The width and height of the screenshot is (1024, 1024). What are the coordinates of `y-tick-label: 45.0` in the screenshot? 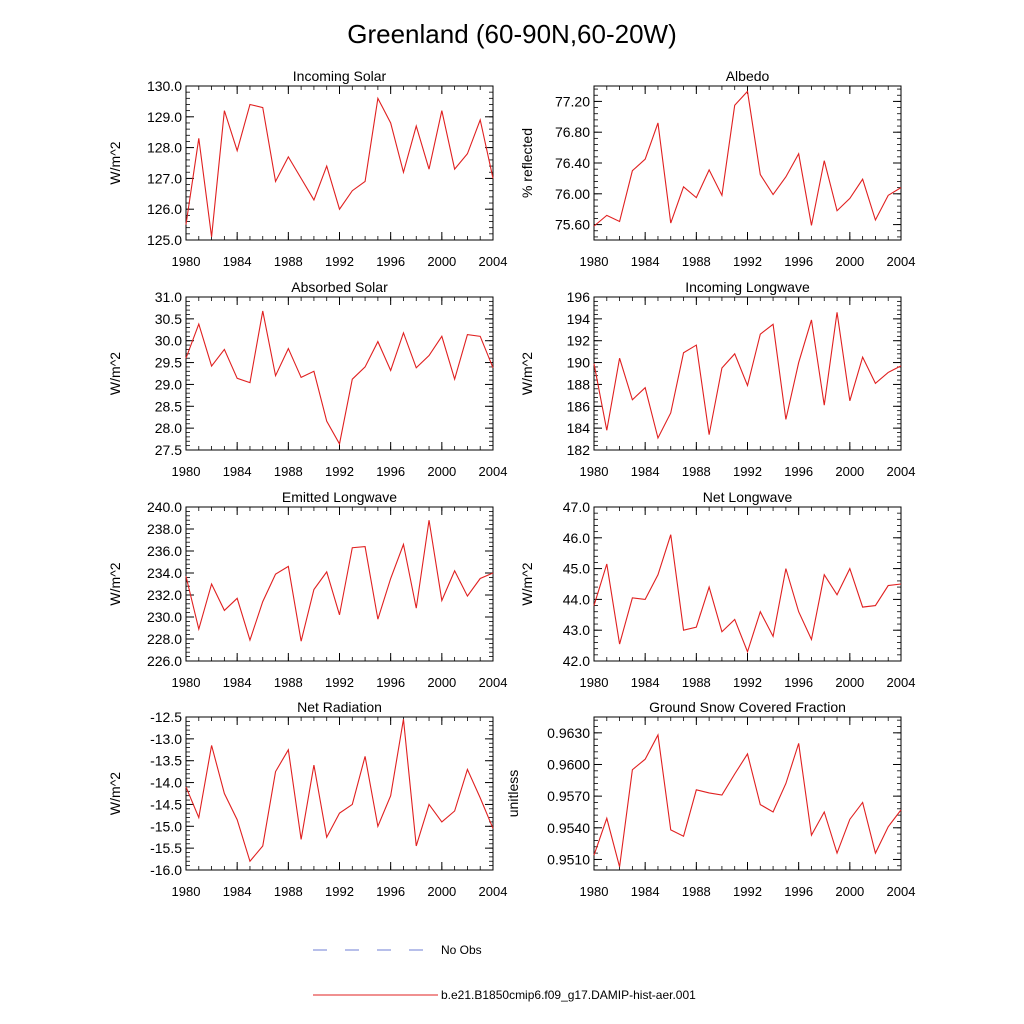 It's located at (576, 569).